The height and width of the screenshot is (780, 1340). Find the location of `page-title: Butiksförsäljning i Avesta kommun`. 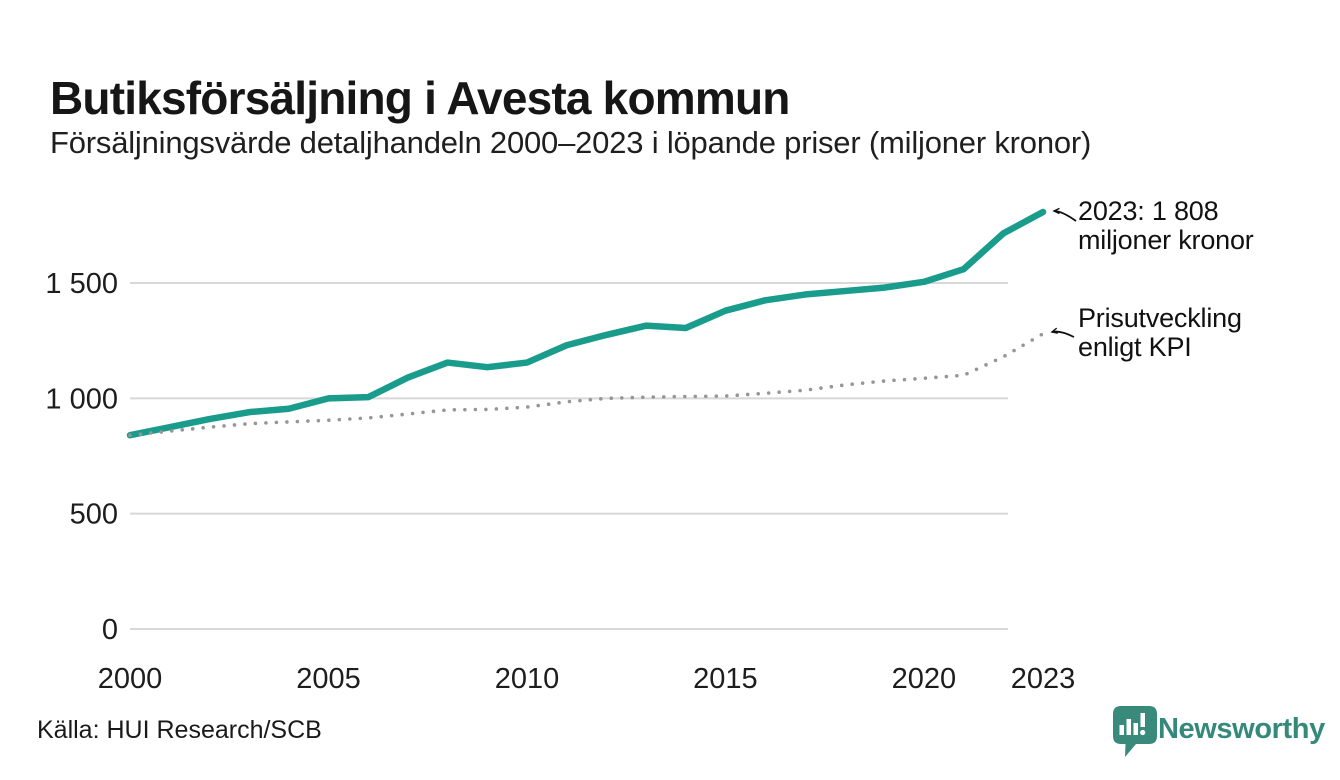

page-title: Butiksförsäljning i Avesta kommun is located at coordinates (420, 97).